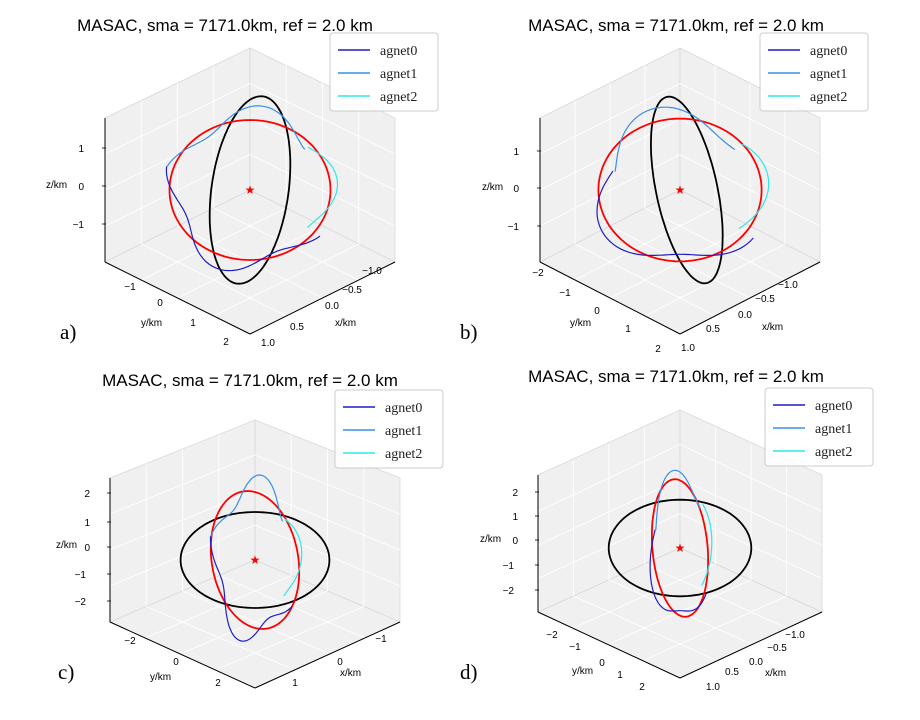 The width and height of the screenshot is (920, 720). I want to click on x-tick-label: 0, so click(340, 662).